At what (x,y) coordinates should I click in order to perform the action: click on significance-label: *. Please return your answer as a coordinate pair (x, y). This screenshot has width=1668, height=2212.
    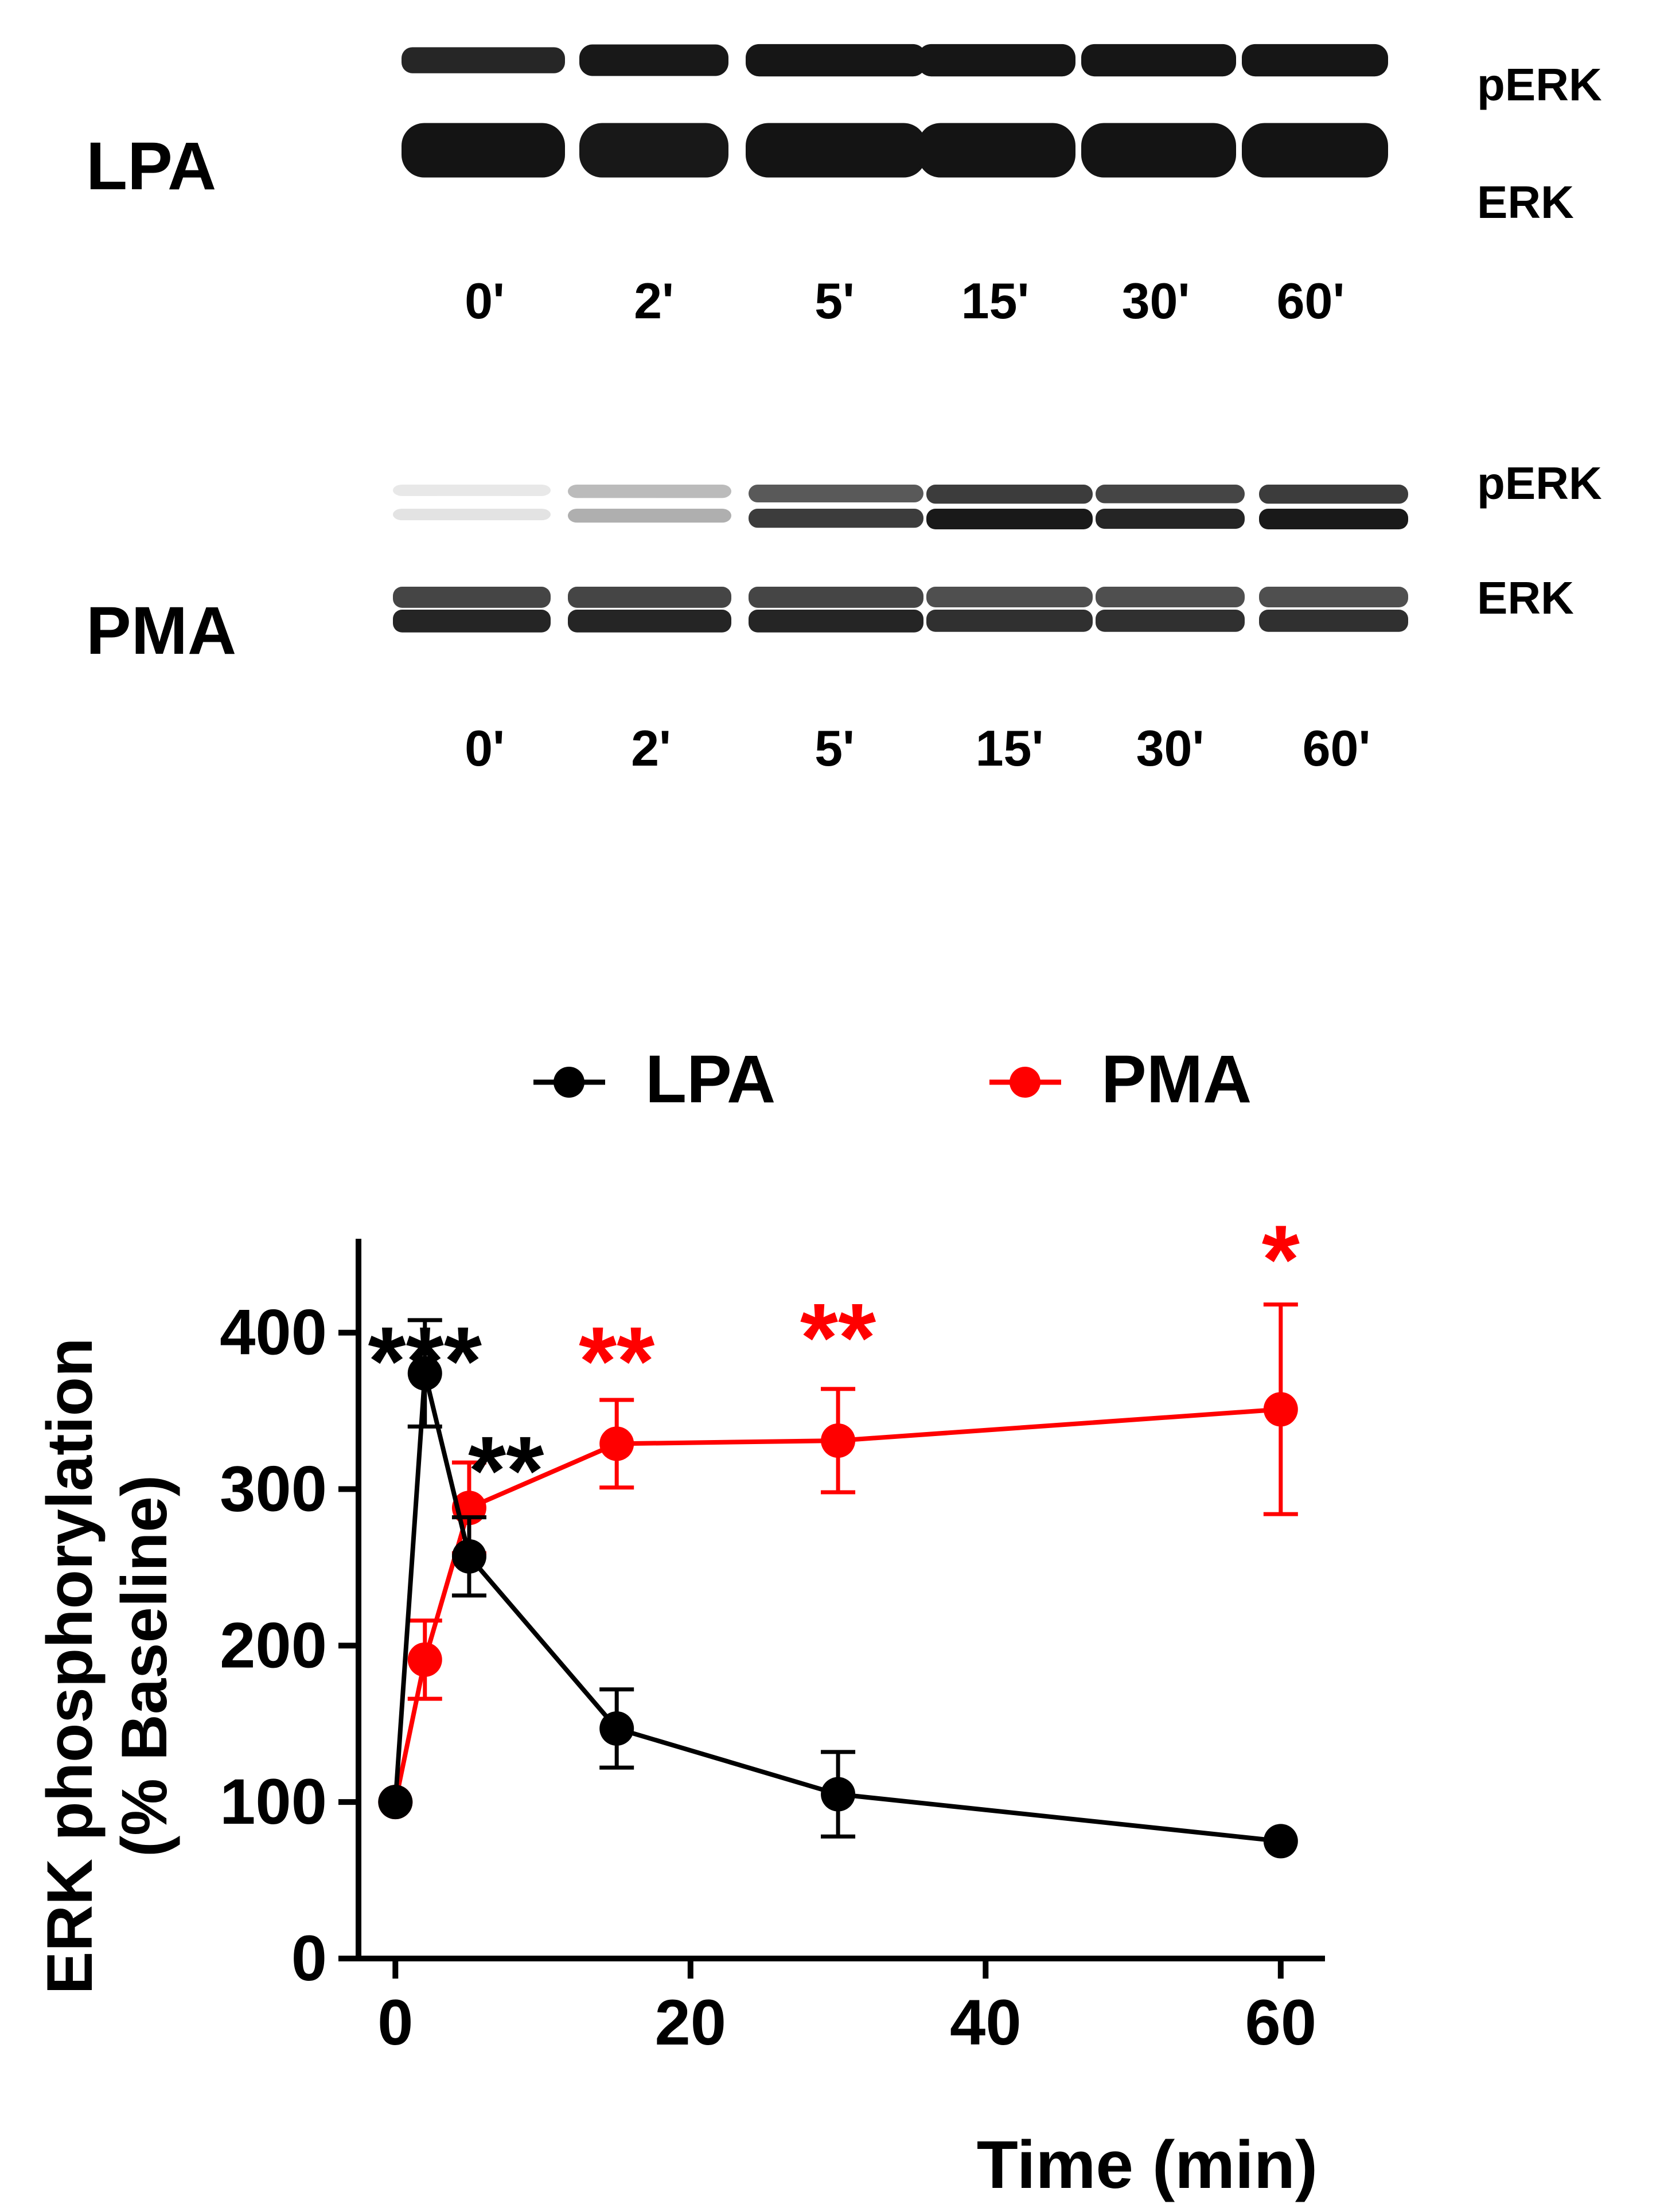
    Looking at the image, I should click on (1281, 1260).